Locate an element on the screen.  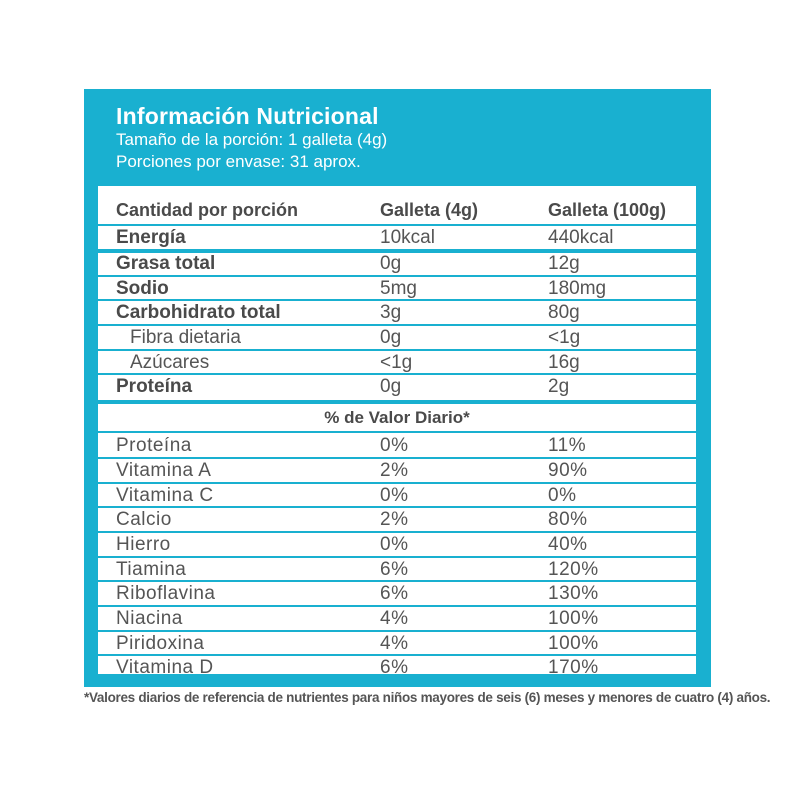
nutrient-value-100g: 2g is located at coordinates (559, 386).